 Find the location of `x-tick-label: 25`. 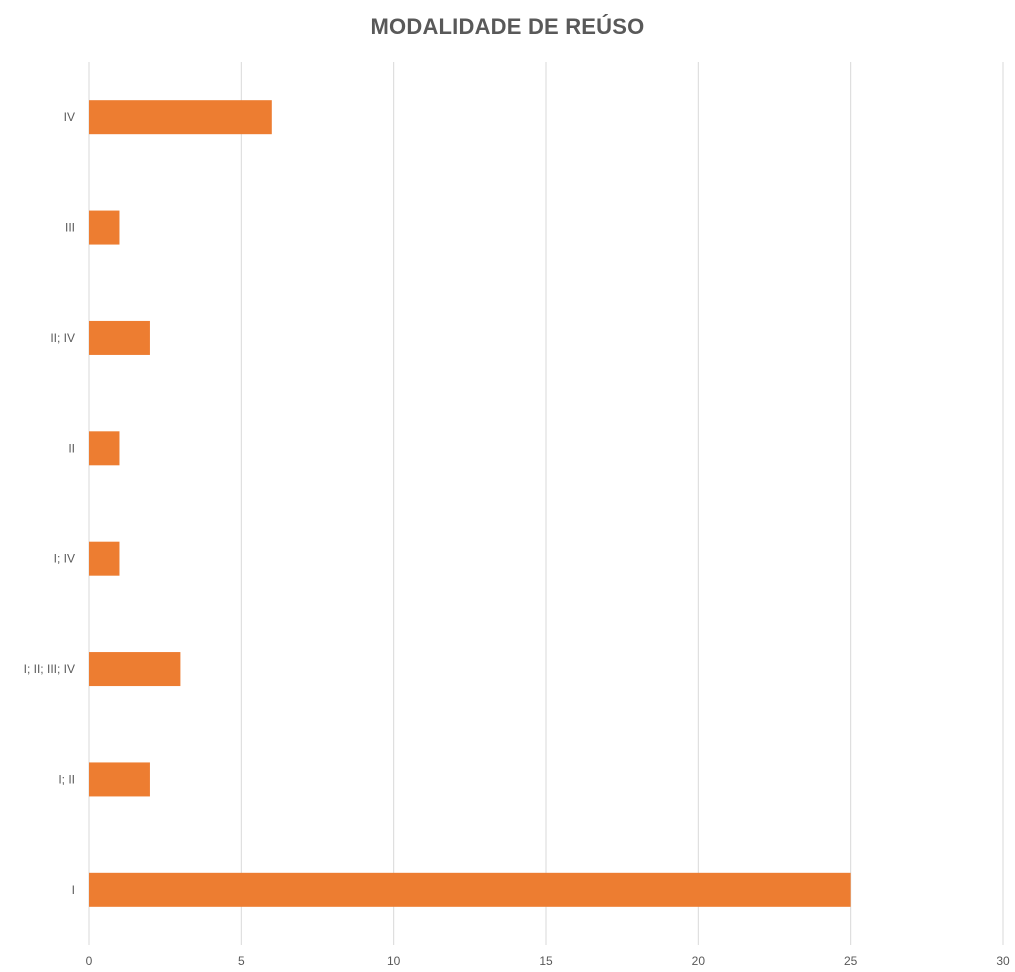

x-tick-label: 25 is located at coordinates (851, 961).